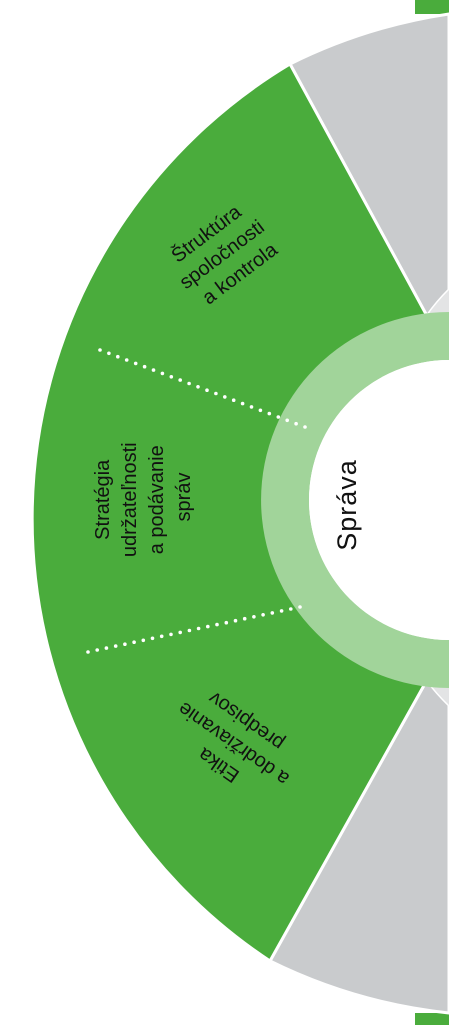 Image resolution: width=449 pixels, height=1025 pixels. What do you see at coordinates (432, 1019) in the screenshot?
I see `bottom-green-edge` at bounding box center [432, 1019].